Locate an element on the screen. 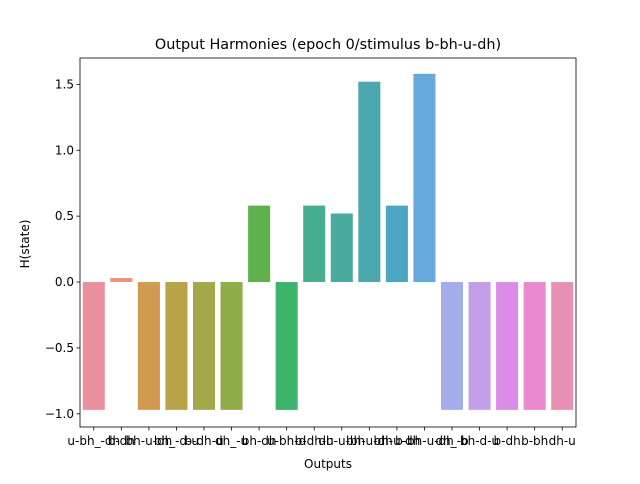  y-tick-label: −1.0 is located at coordinates (59, 414).